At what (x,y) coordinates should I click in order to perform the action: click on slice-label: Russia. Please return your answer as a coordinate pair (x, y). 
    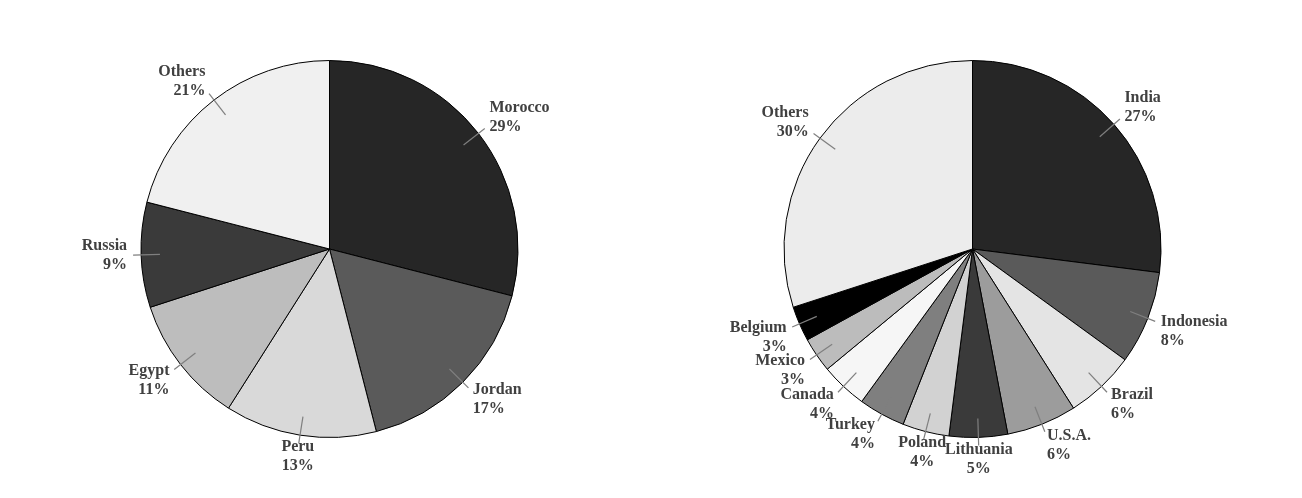
    Looking at the image, I should click on (104, 244).